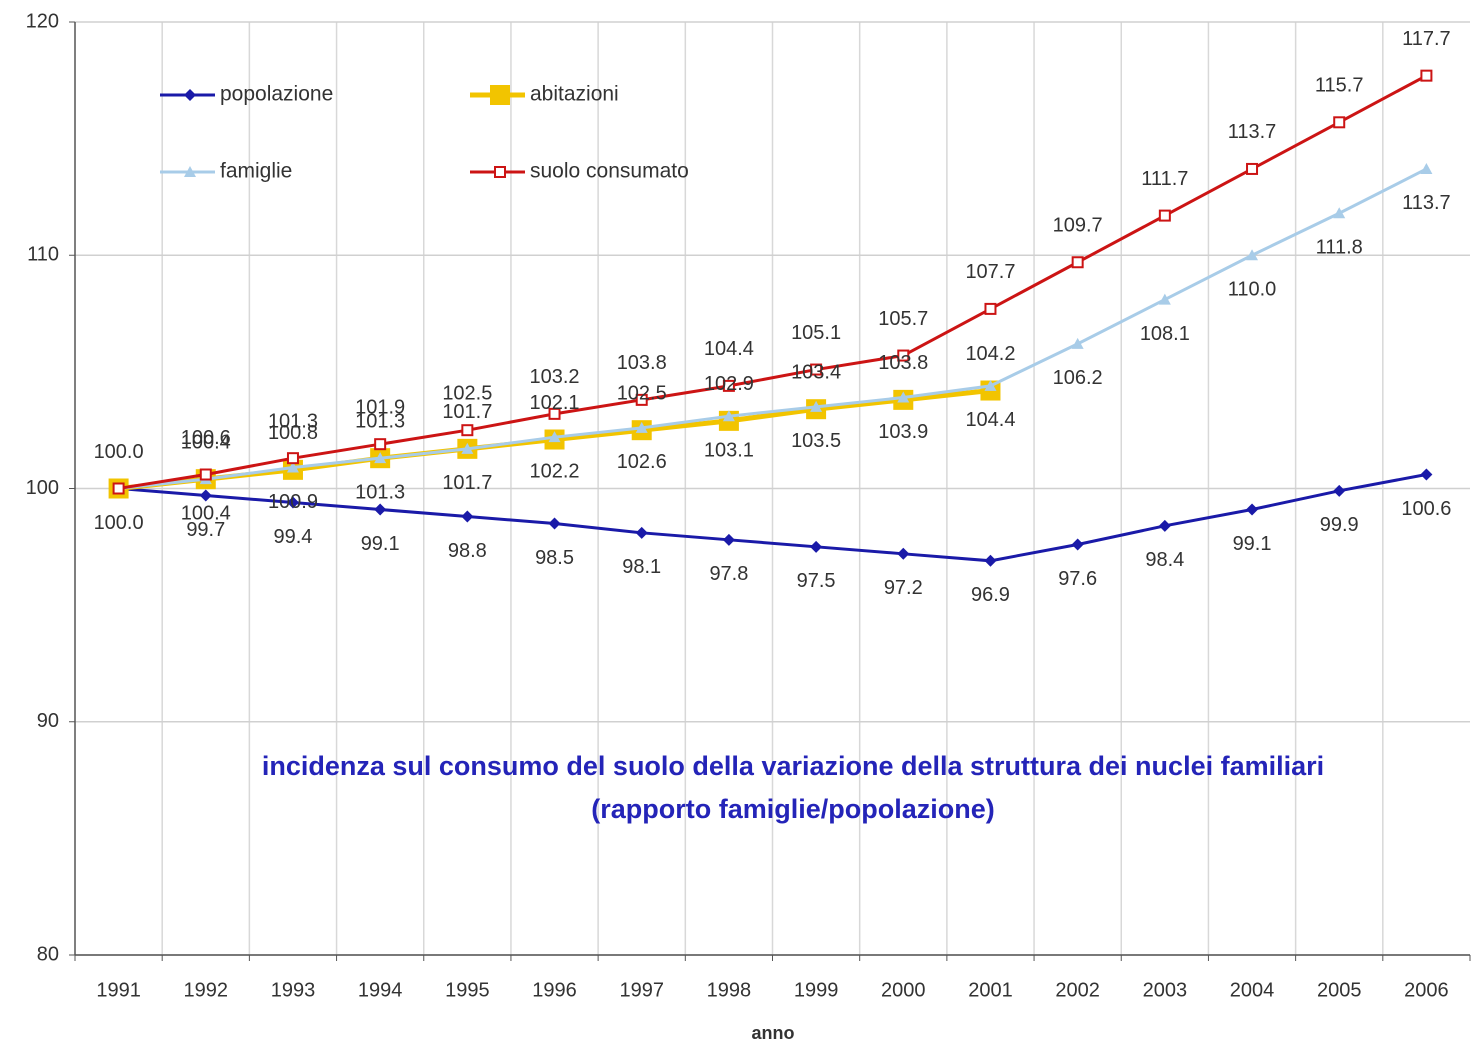 This screenshot has width=1473, height=1044. I want to click on data-label: 96.9, so click(990, 595).